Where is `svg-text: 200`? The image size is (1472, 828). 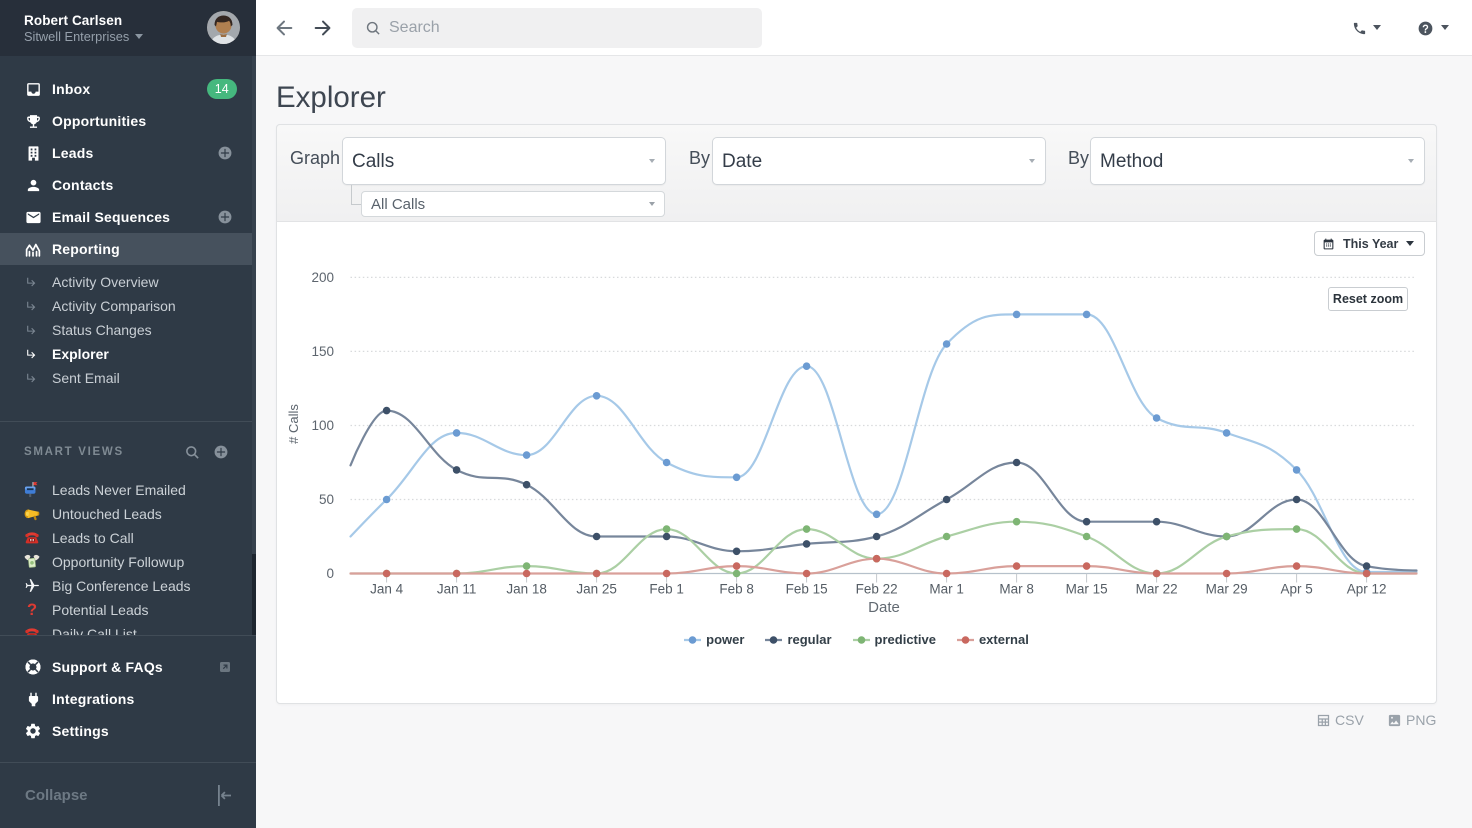
svg-text: 200 is located at coordinates (322, 277).